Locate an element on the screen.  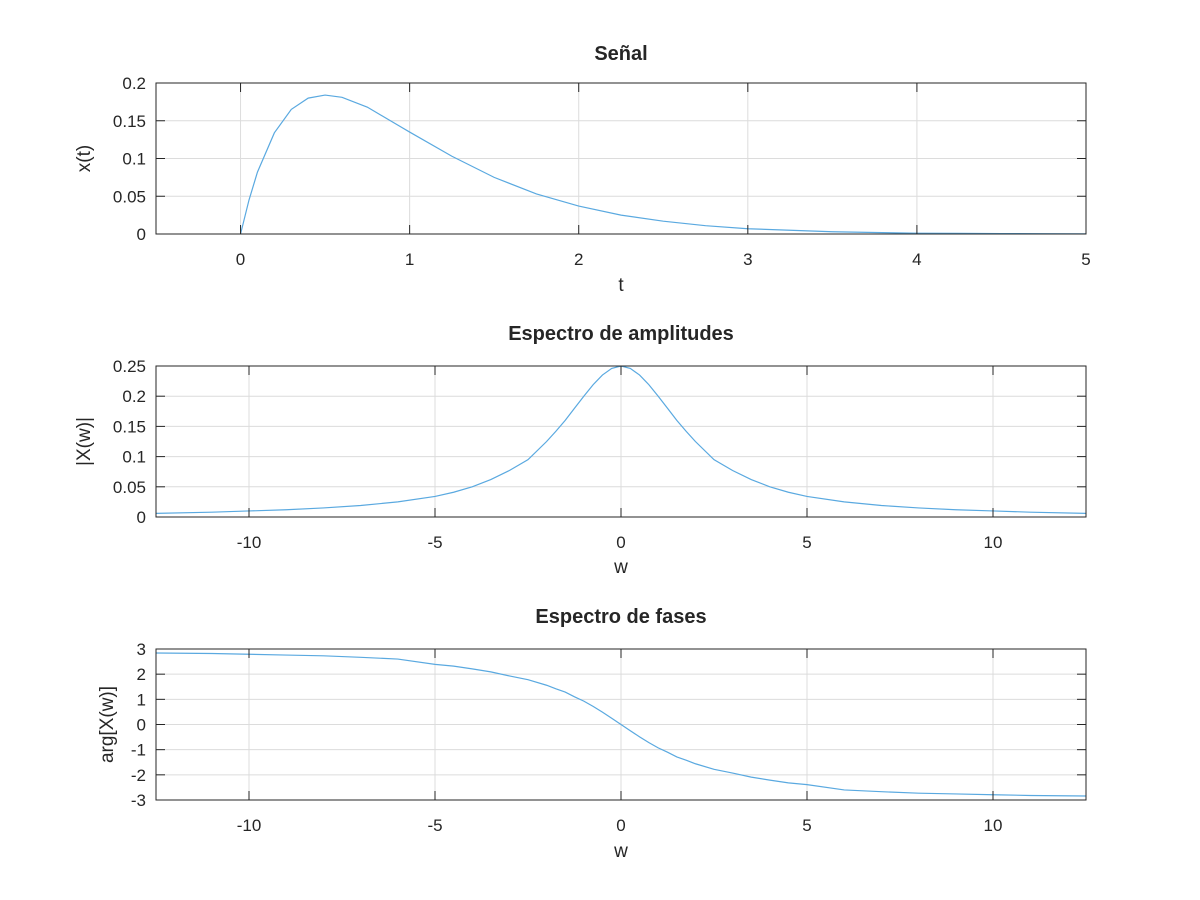
y-tick-label: 3 is located at coordinates (141, 649).